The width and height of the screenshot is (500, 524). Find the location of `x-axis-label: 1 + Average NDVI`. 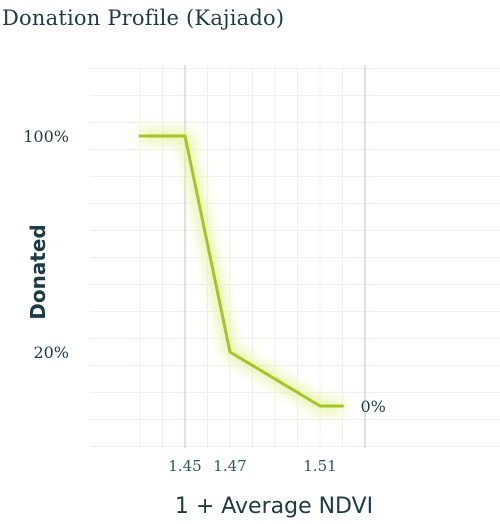

x-axis-label: 1 + Average NDVI is located at coordinates (274, 506).